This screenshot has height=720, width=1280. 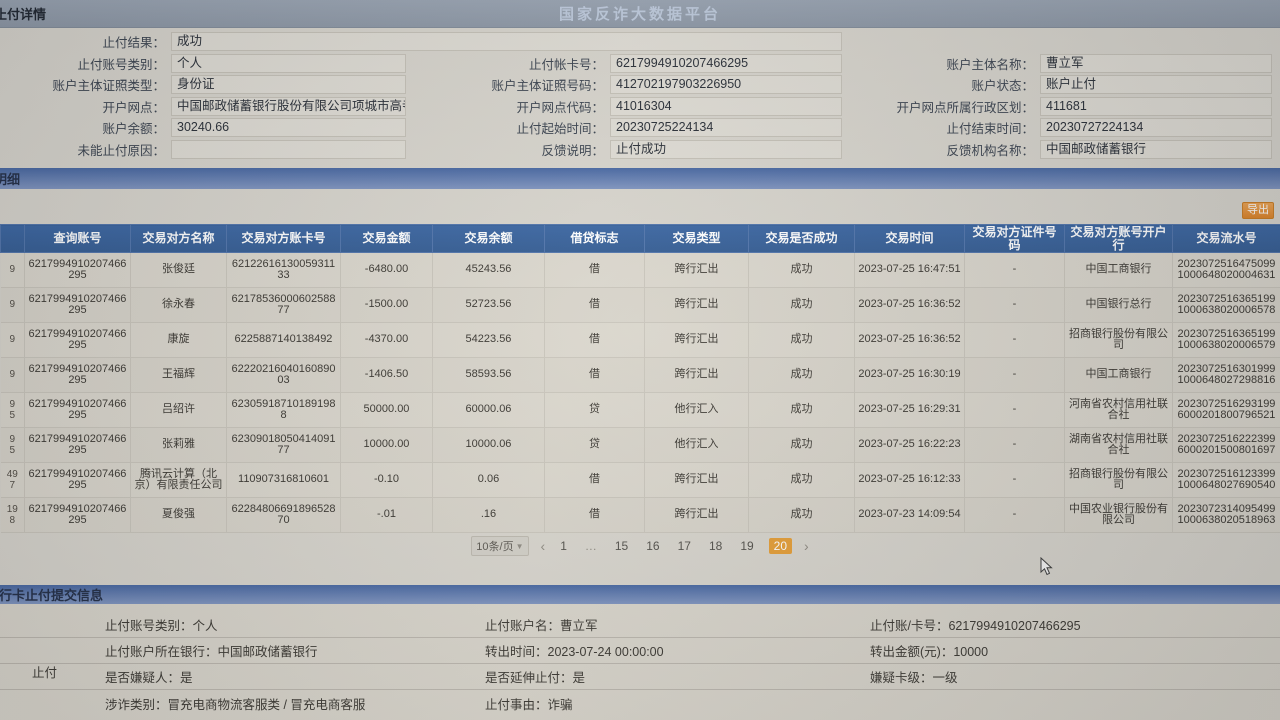 What do you see at coordinates (161, 626) in the screenshot?
I see `submit-info-field: 止付账号类别：个人` at bounding box center [161, 626].